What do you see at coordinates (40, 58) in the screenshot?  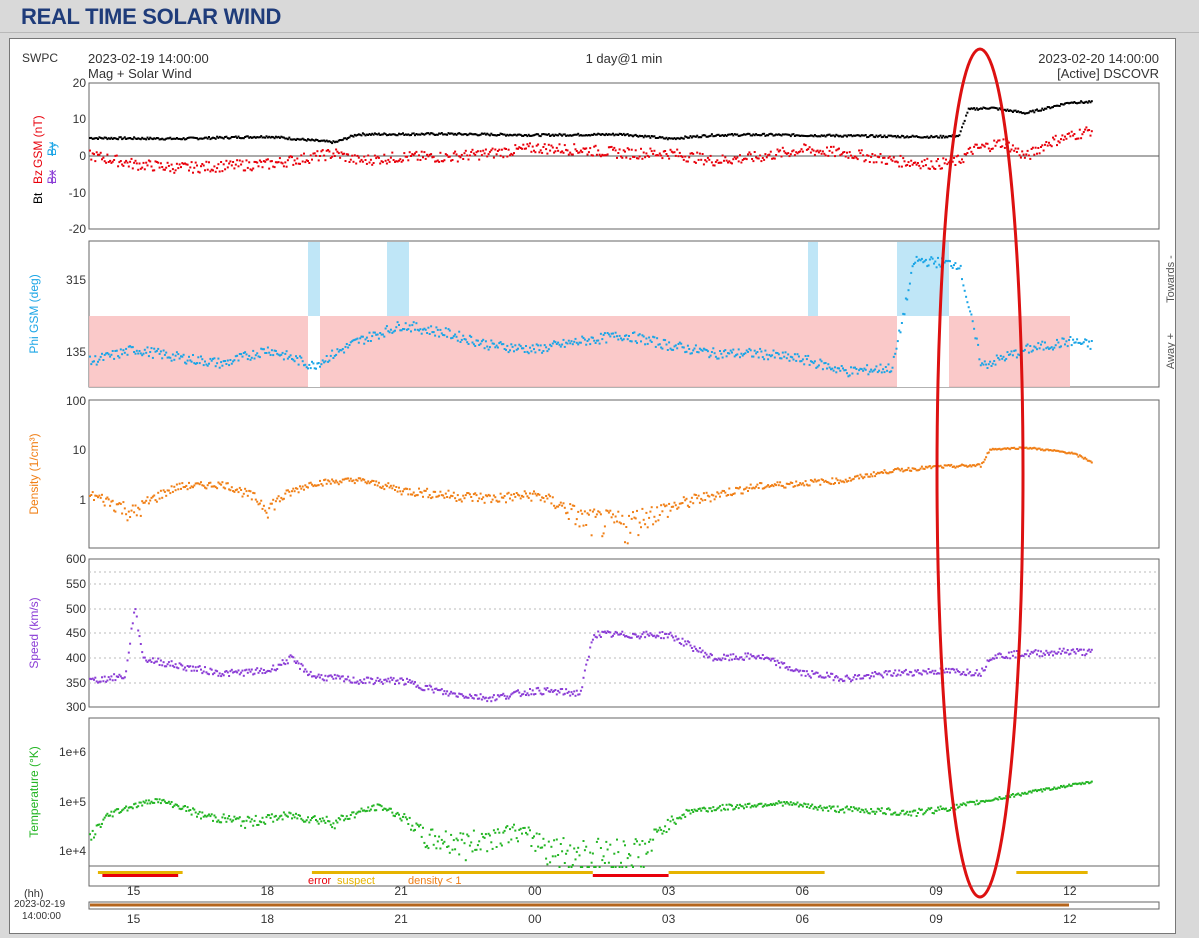 I see `source-label: SWPC` at bounding box center [40, 58].